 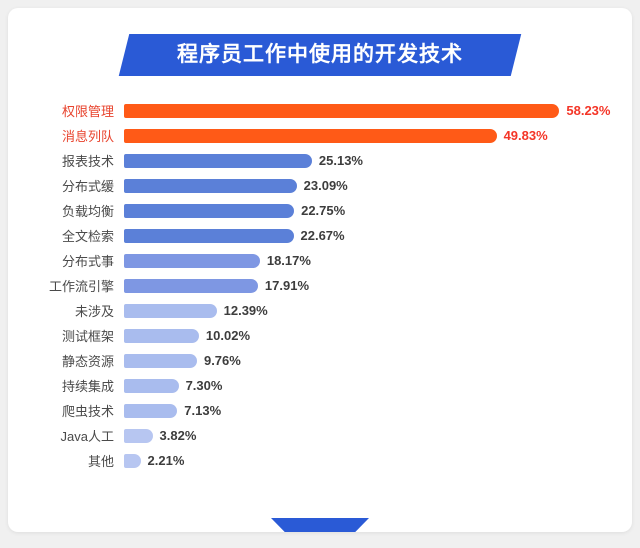 I want to click on chart-title: 程序员工作中使用的开发技术, so click(x=320, y=54).